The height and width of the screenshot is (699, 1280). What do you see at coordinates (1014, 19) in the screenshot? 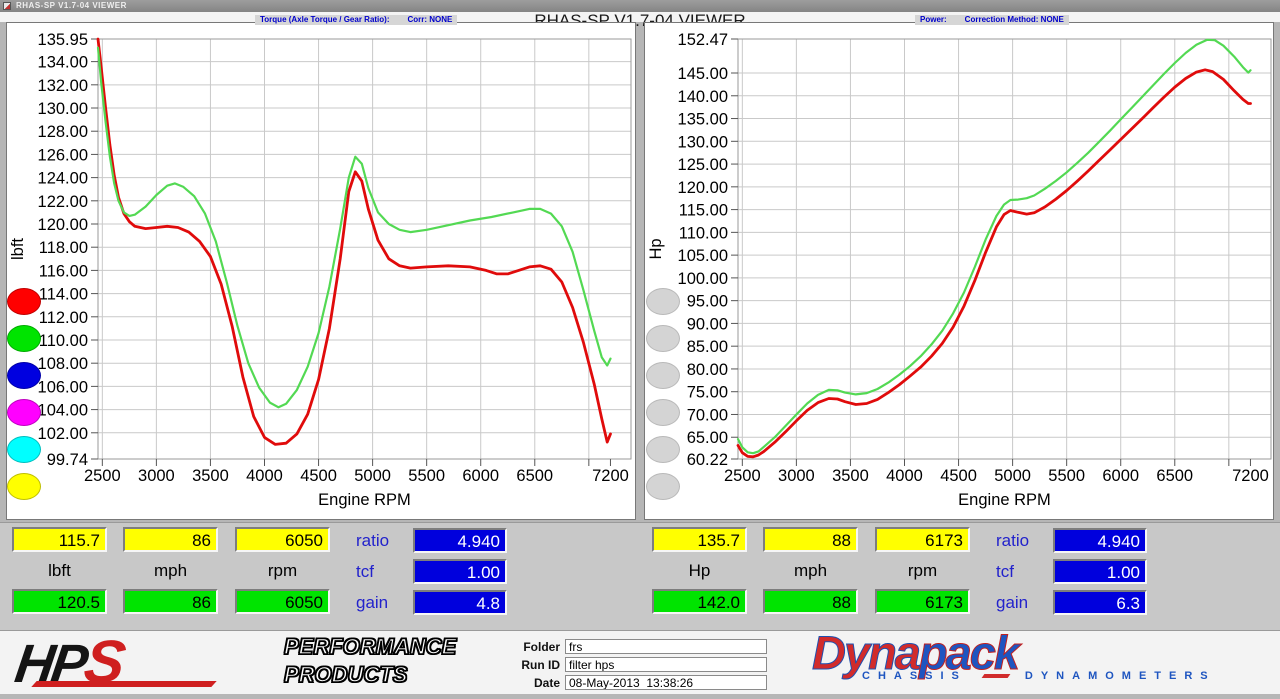
I see `power-correction-text: Correction Method: NONE` at bounding box center [1014, 19].